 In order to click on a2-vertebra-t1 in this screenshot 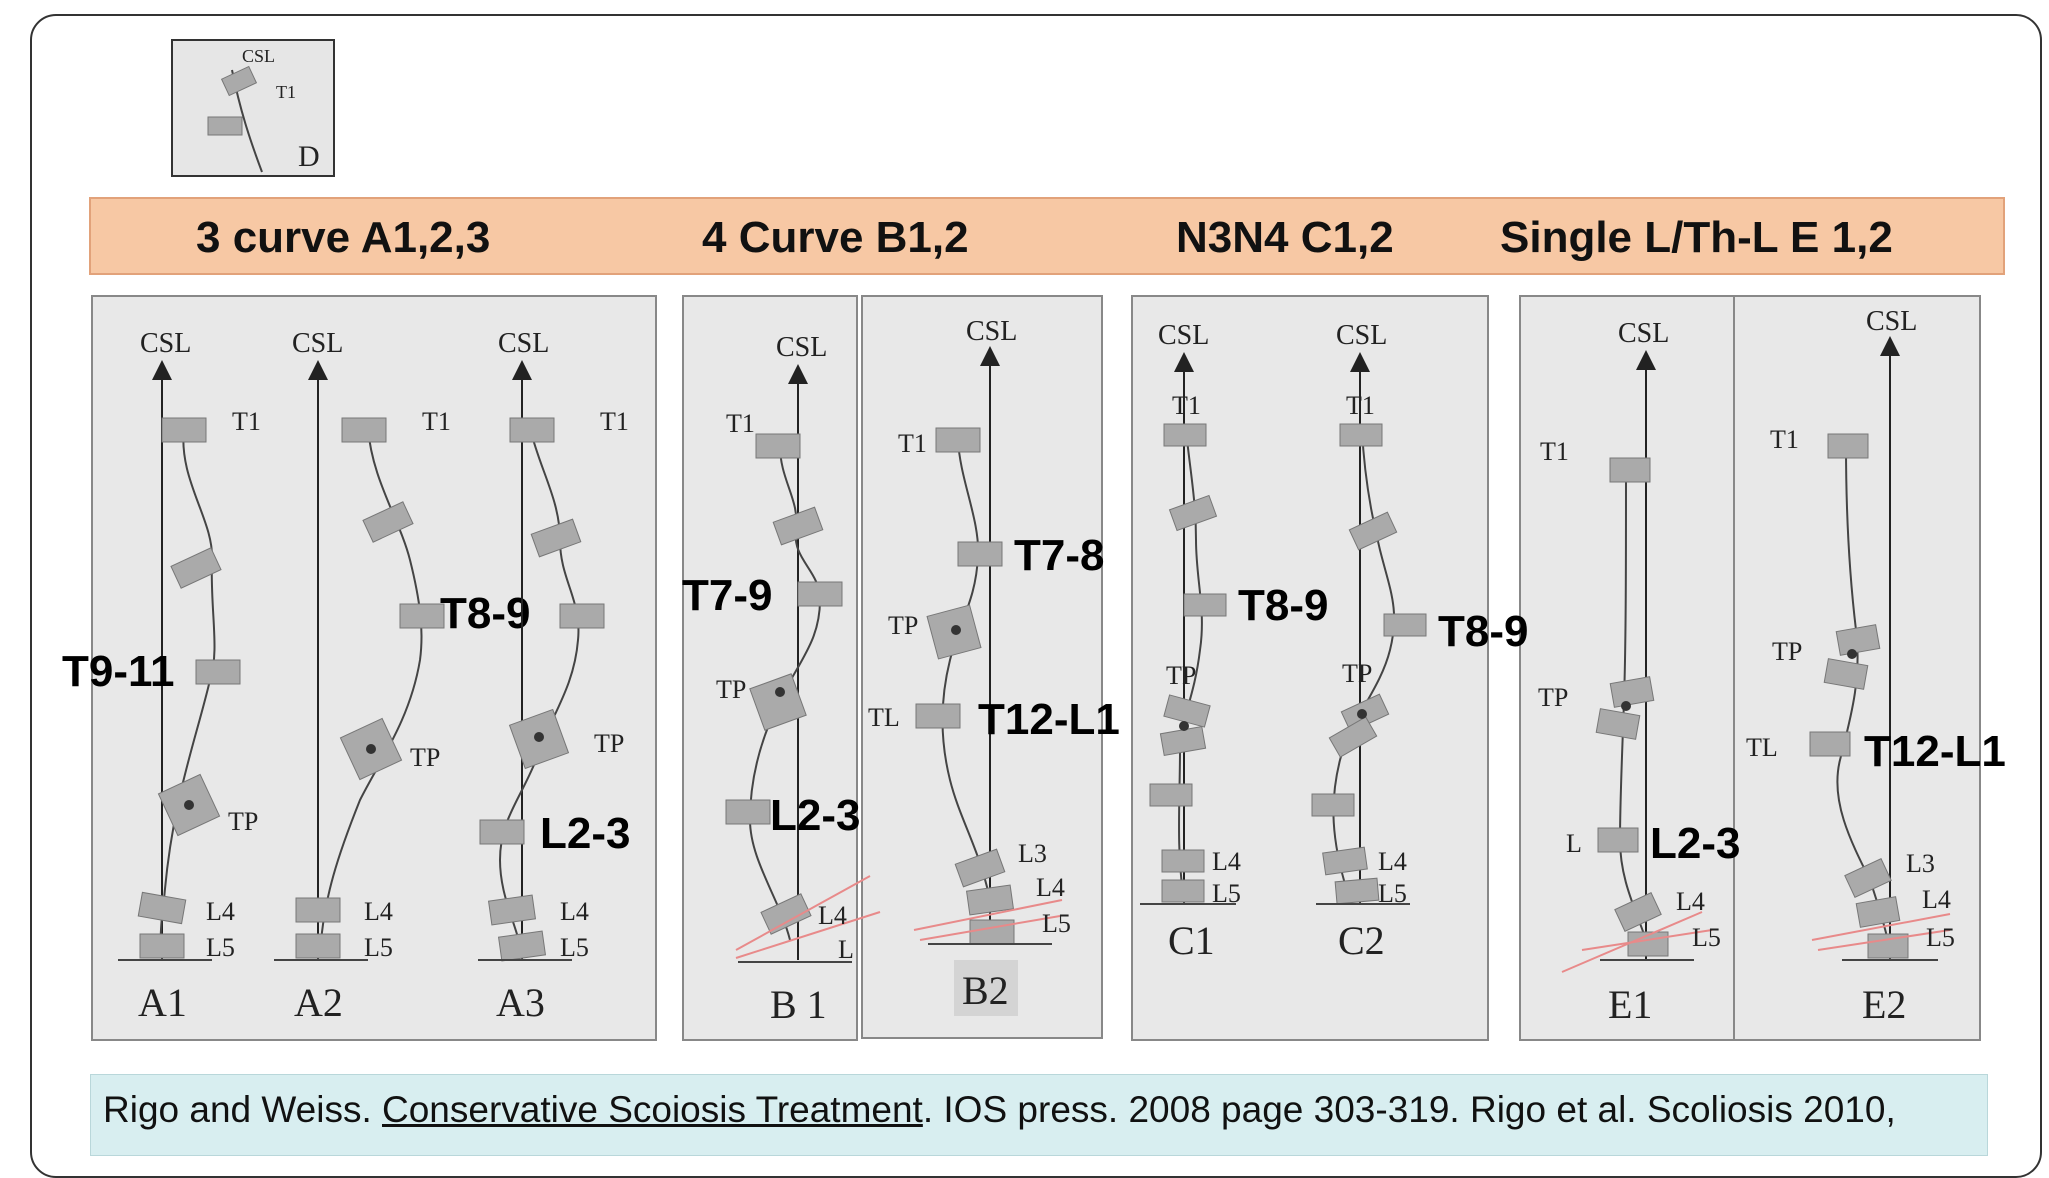, I will do `click(364, 430)`.